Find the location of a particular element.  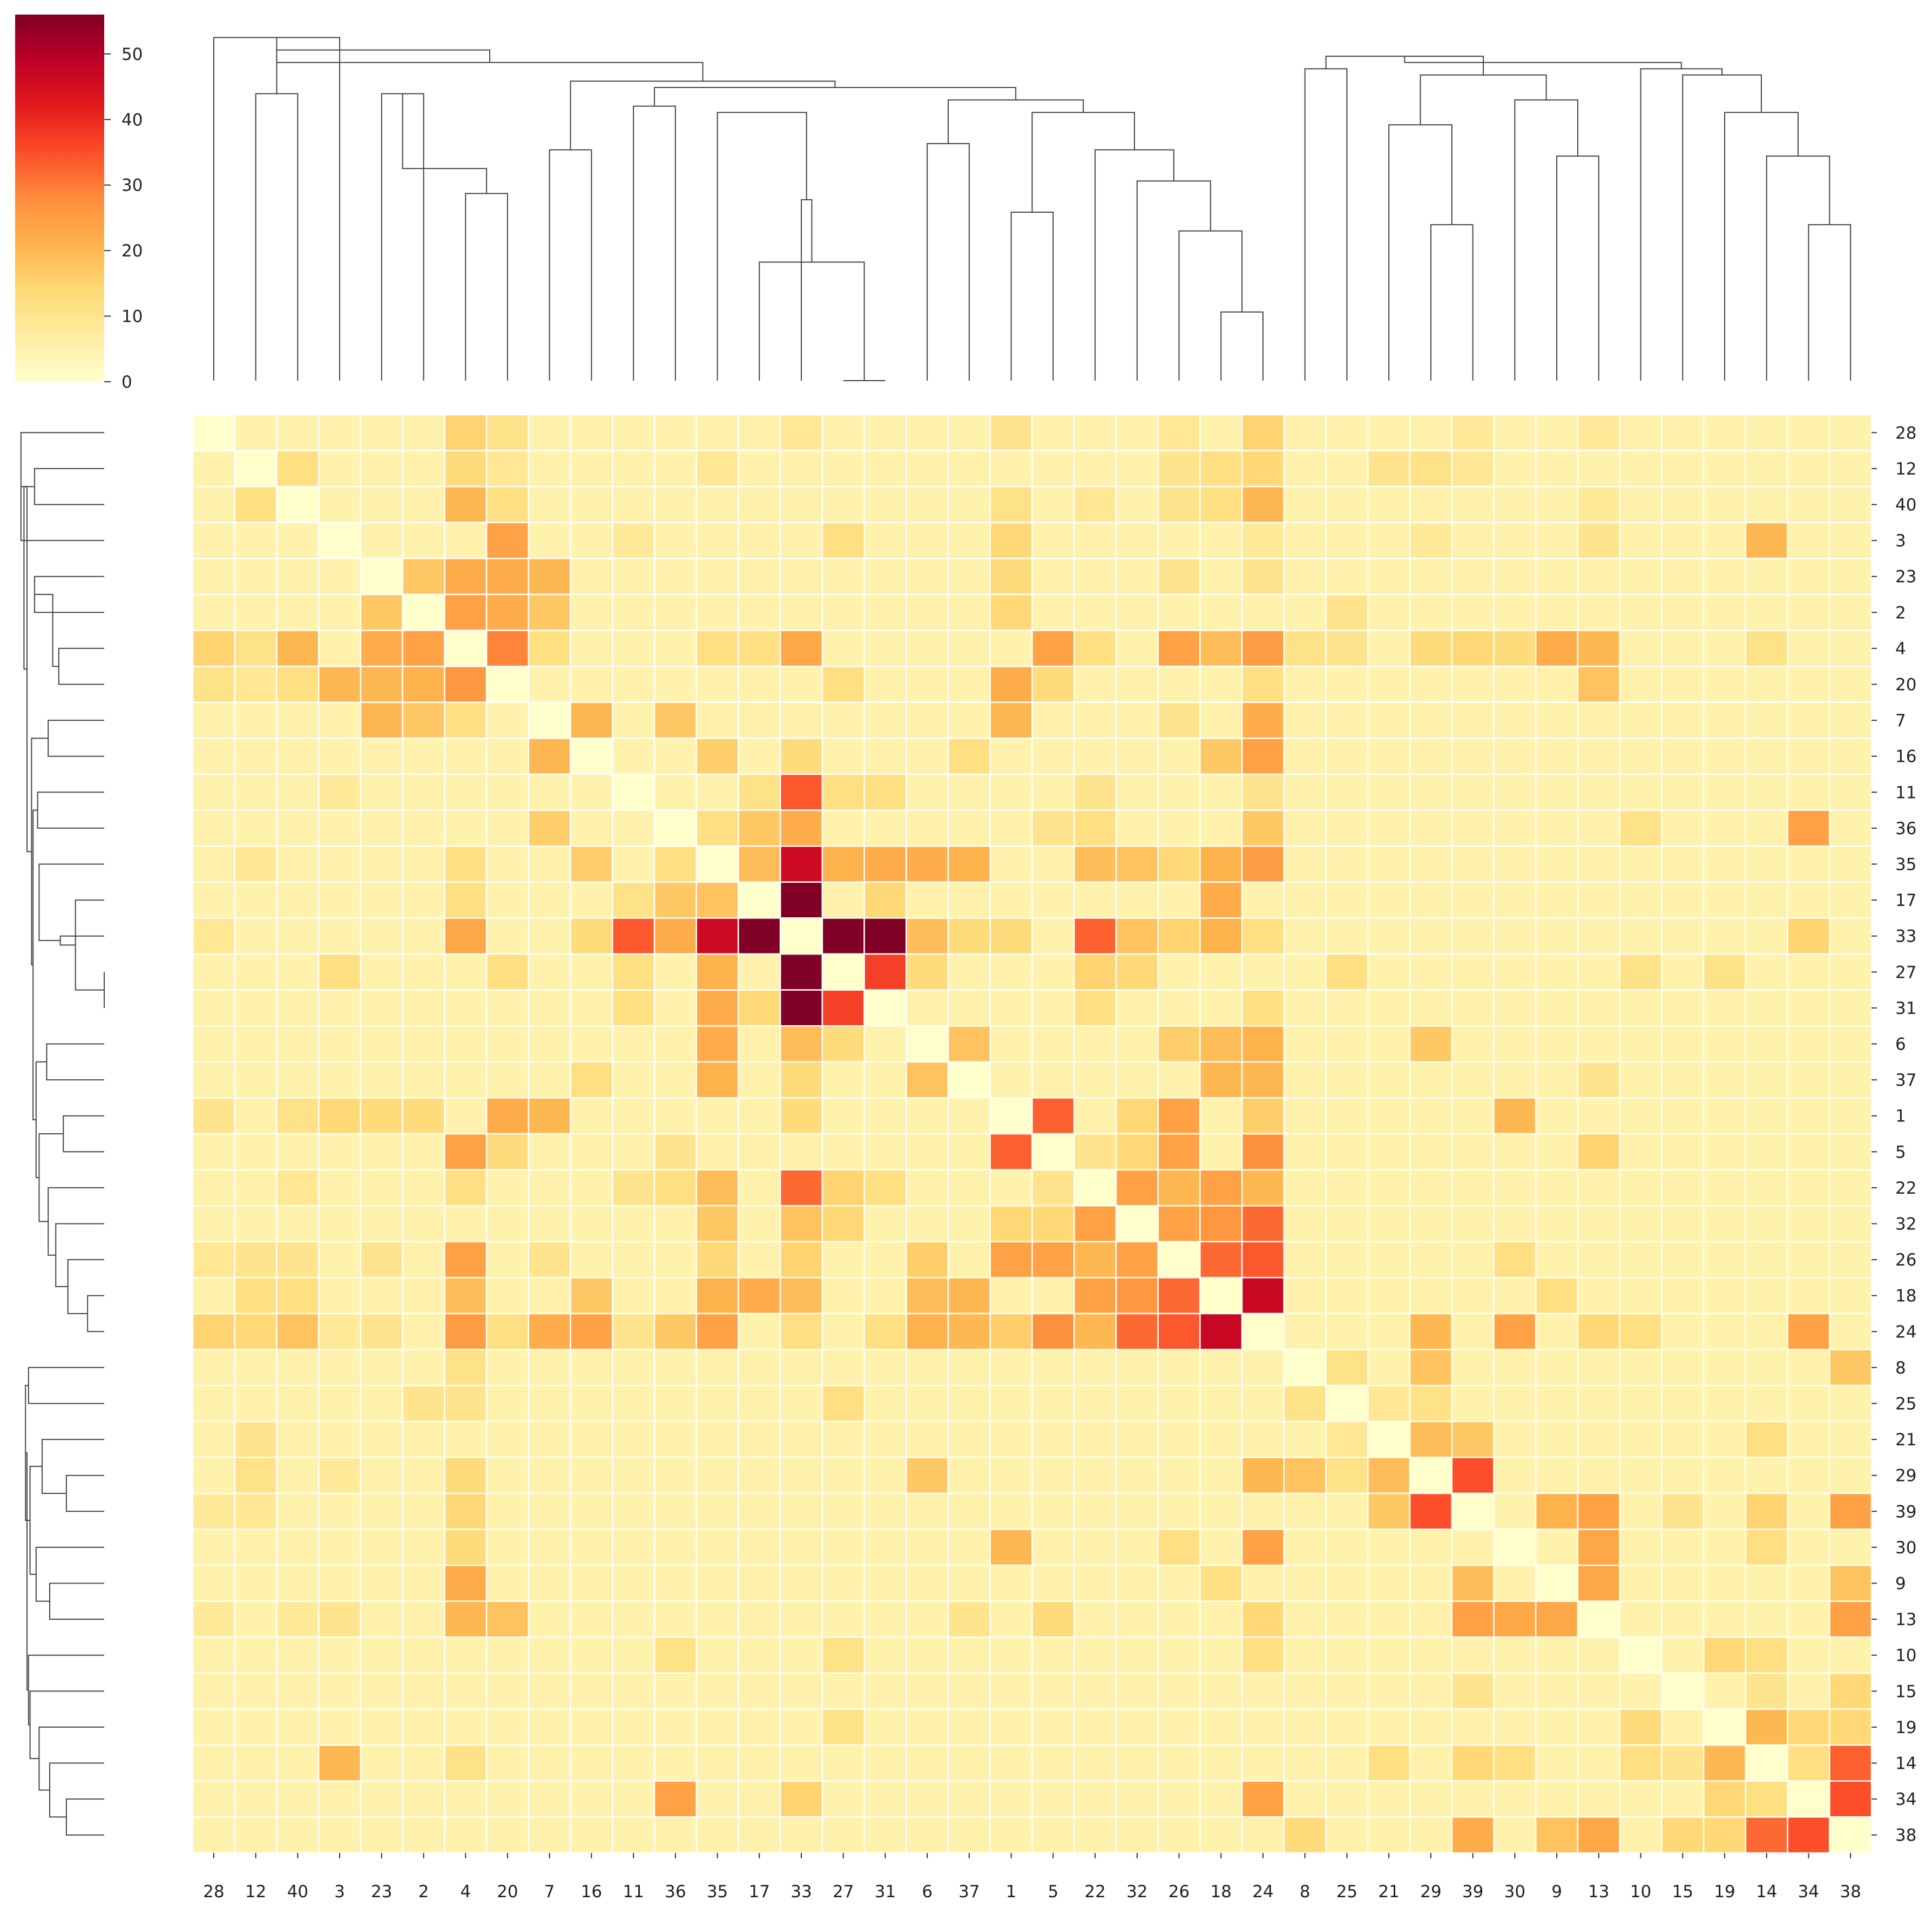

x-tick-label: 2 is located at coordinates (424, 1892).